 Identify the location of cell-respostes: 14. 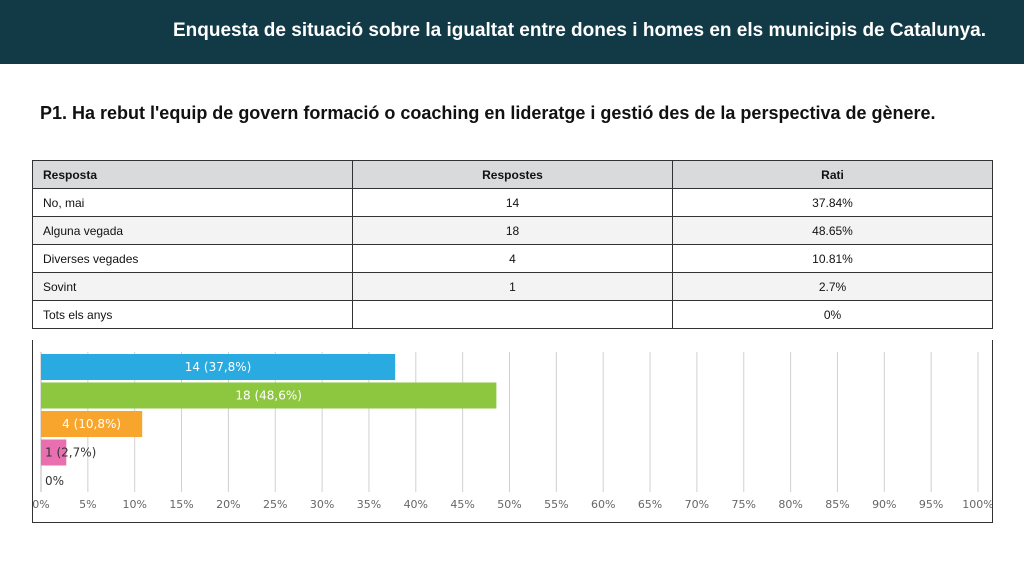
(512, 202).